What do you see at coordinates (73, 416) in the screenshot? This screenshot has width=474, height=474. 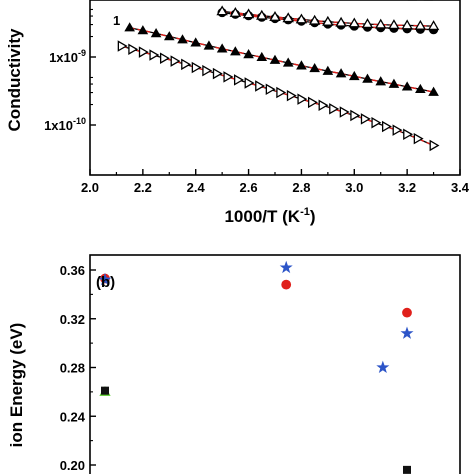 I see `b-y-tick-label: 0.24` at bounding box center [73, 416].